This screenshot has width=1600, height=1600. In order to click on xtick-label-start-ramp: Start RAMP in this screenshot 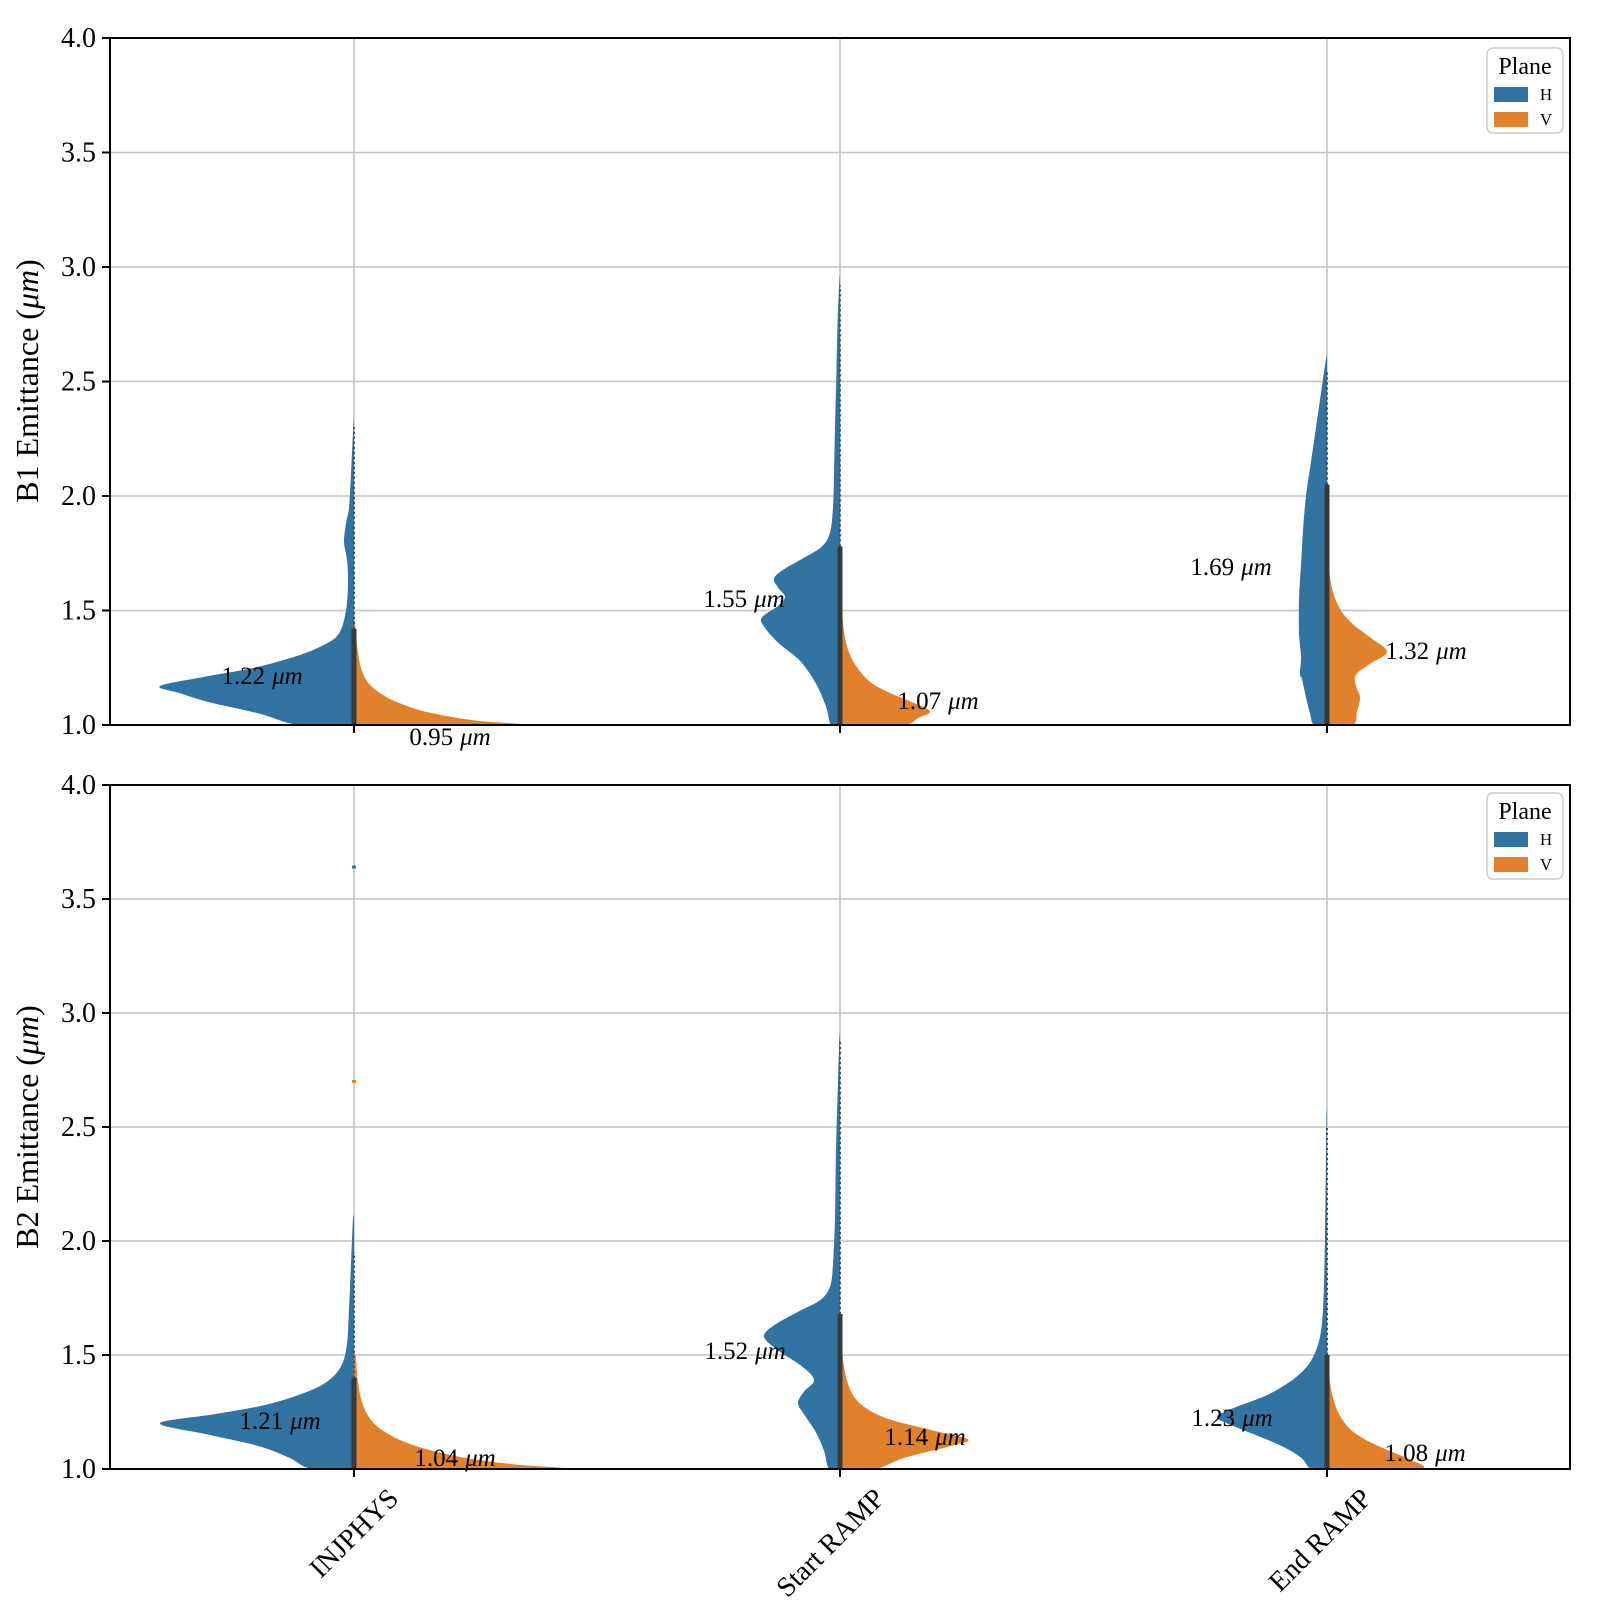, I will do `click(831, 1541)`.